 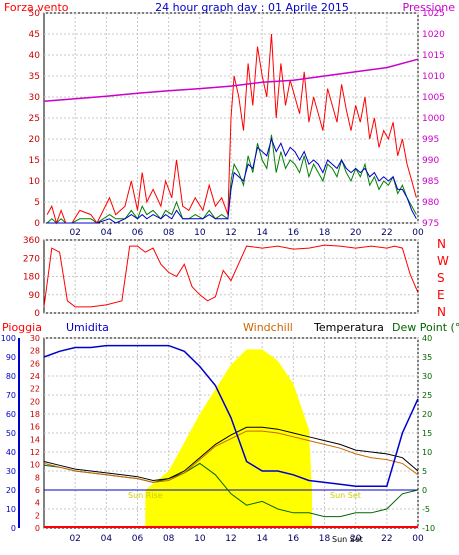 I want to click on temp-y-tick: 0, so click(x=424, y=490).